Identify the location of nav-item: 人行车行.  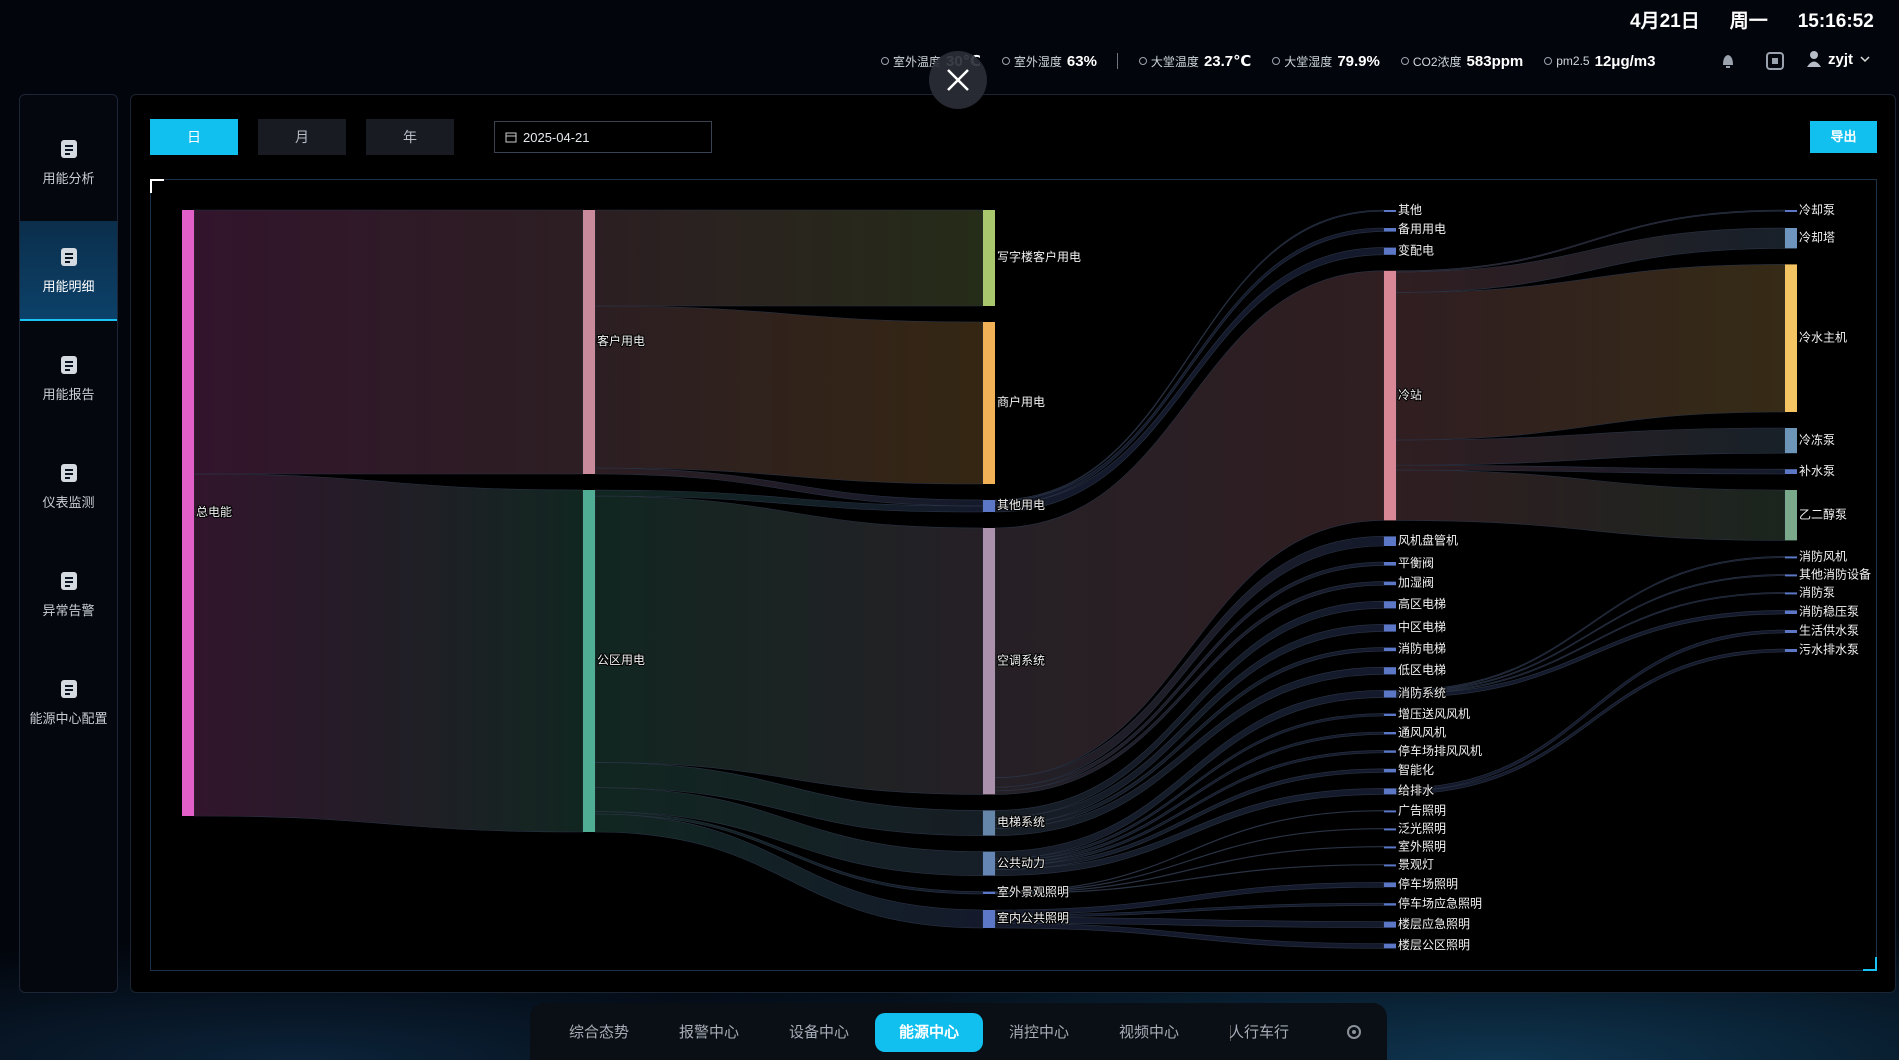
(1258, 1032).